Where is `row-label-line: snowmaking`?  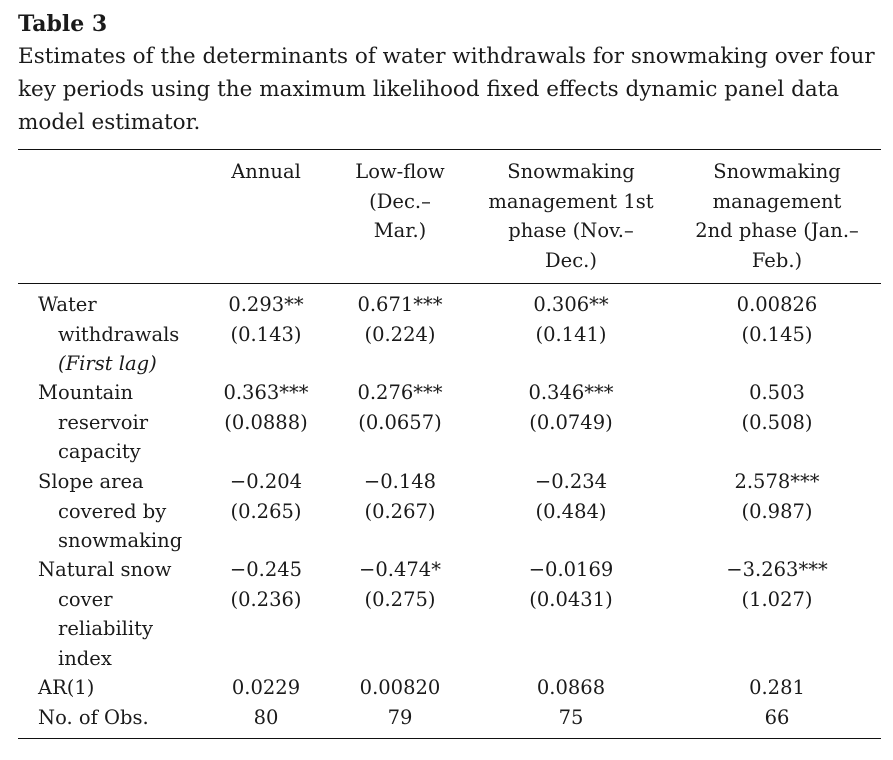
row-label-line: snowmaking is located at coordinates (120, 540).